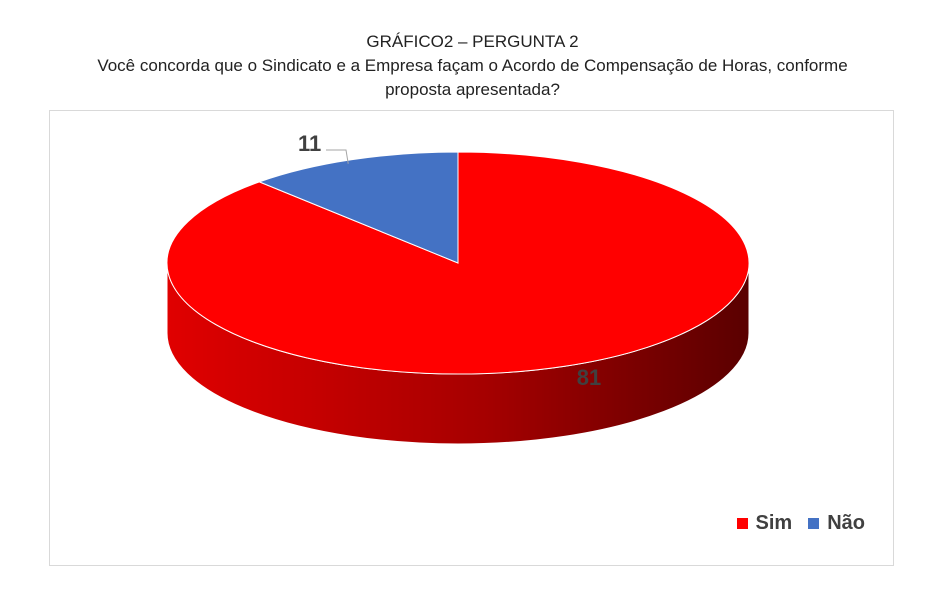 The width and height of the screenshot is (945, 614). I want to click on legend-item-nao: Não, so click(836, 523).